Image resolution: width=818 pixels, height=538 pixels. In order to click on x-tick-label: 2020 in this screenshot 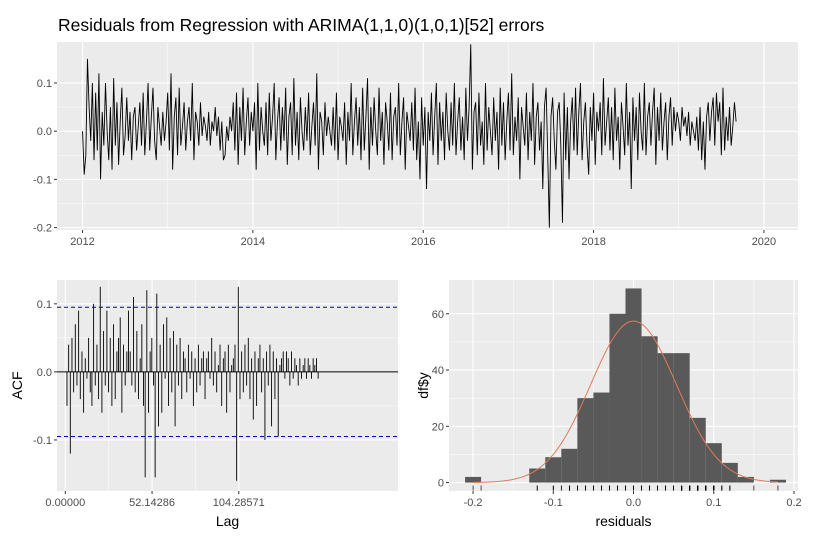, I will do `click(764, 242)`.